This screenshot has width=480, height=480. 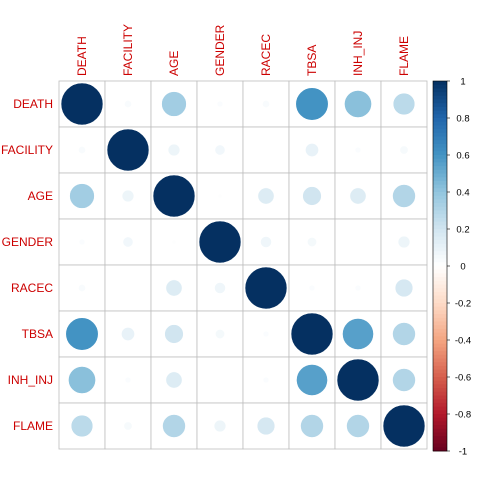 What do you see at coordinates (463, 341) in the screenshot?
I see `legend-tick-label: -0.4` at bounding box center [463, 341].